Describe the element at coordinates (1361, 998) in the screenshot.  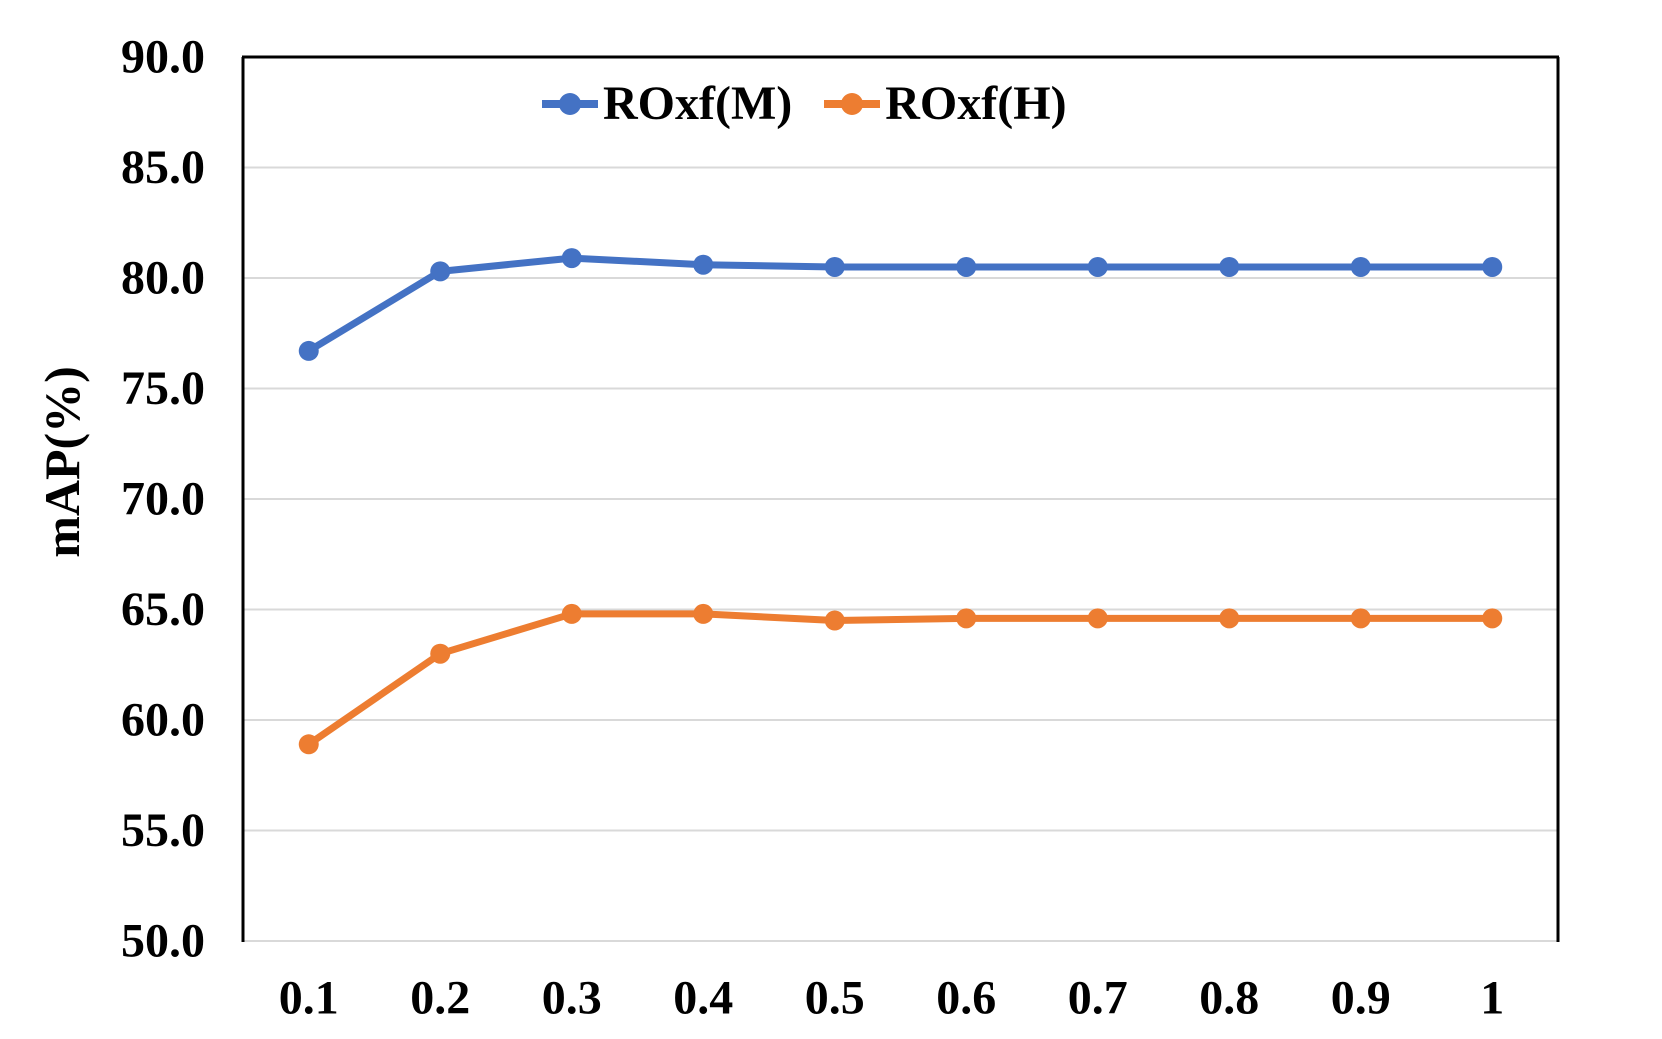
I see `x-tick-label-0.9: 0.9` at that location.